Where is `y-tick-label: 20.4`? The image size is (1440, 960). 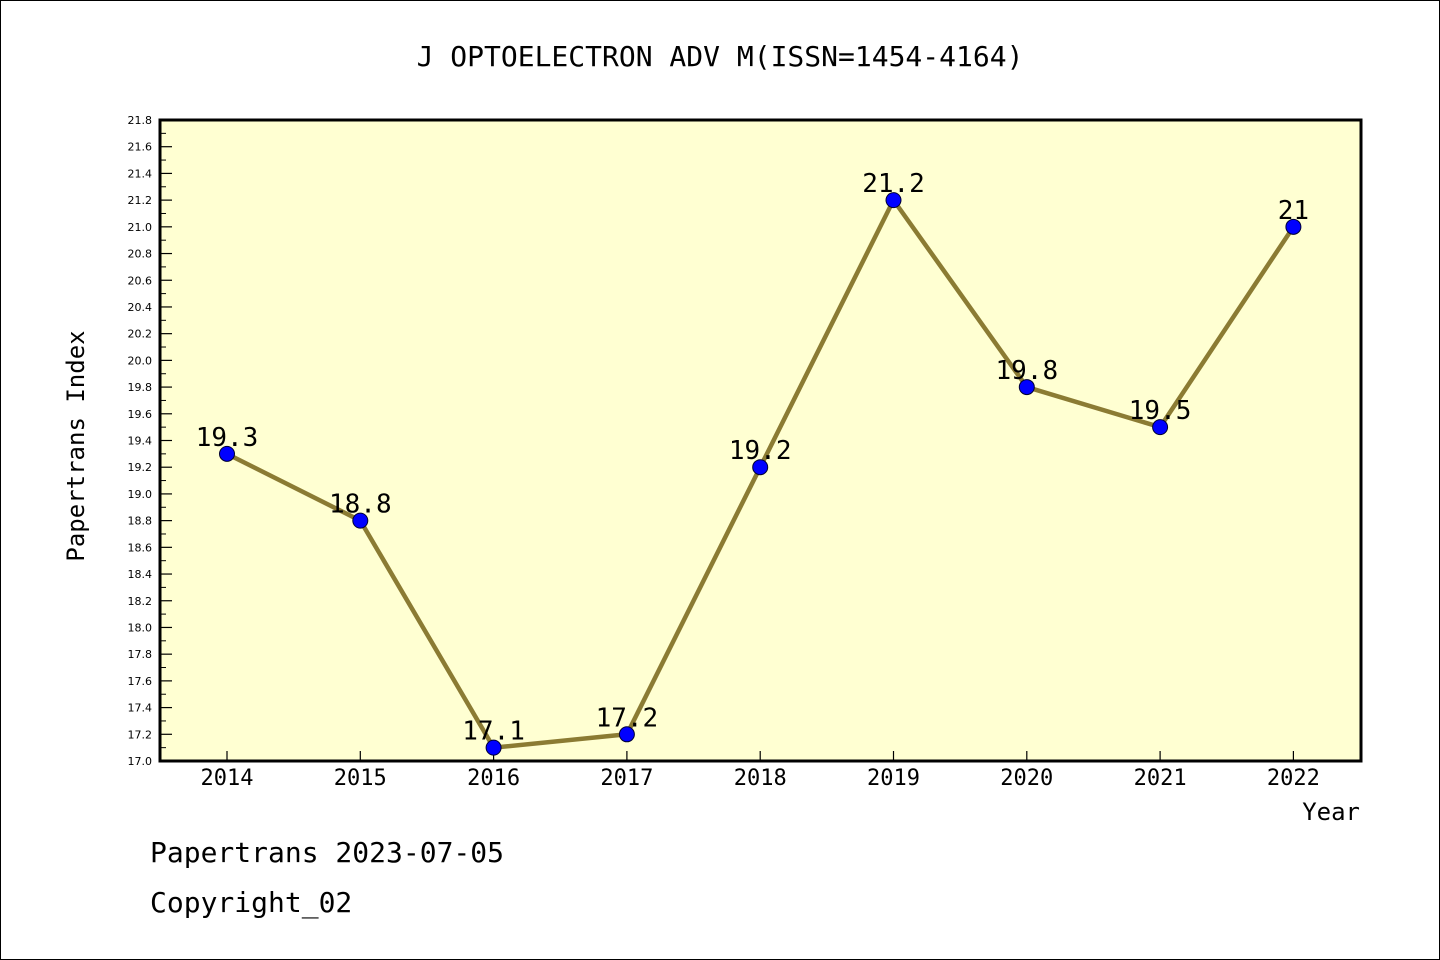
y-tick-label: 20.4 is located at coordinates (140, 307).